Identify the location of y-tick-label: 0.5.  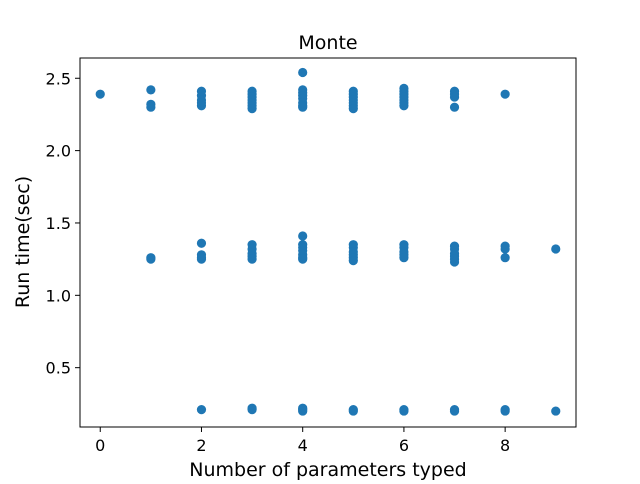
(58, 368).